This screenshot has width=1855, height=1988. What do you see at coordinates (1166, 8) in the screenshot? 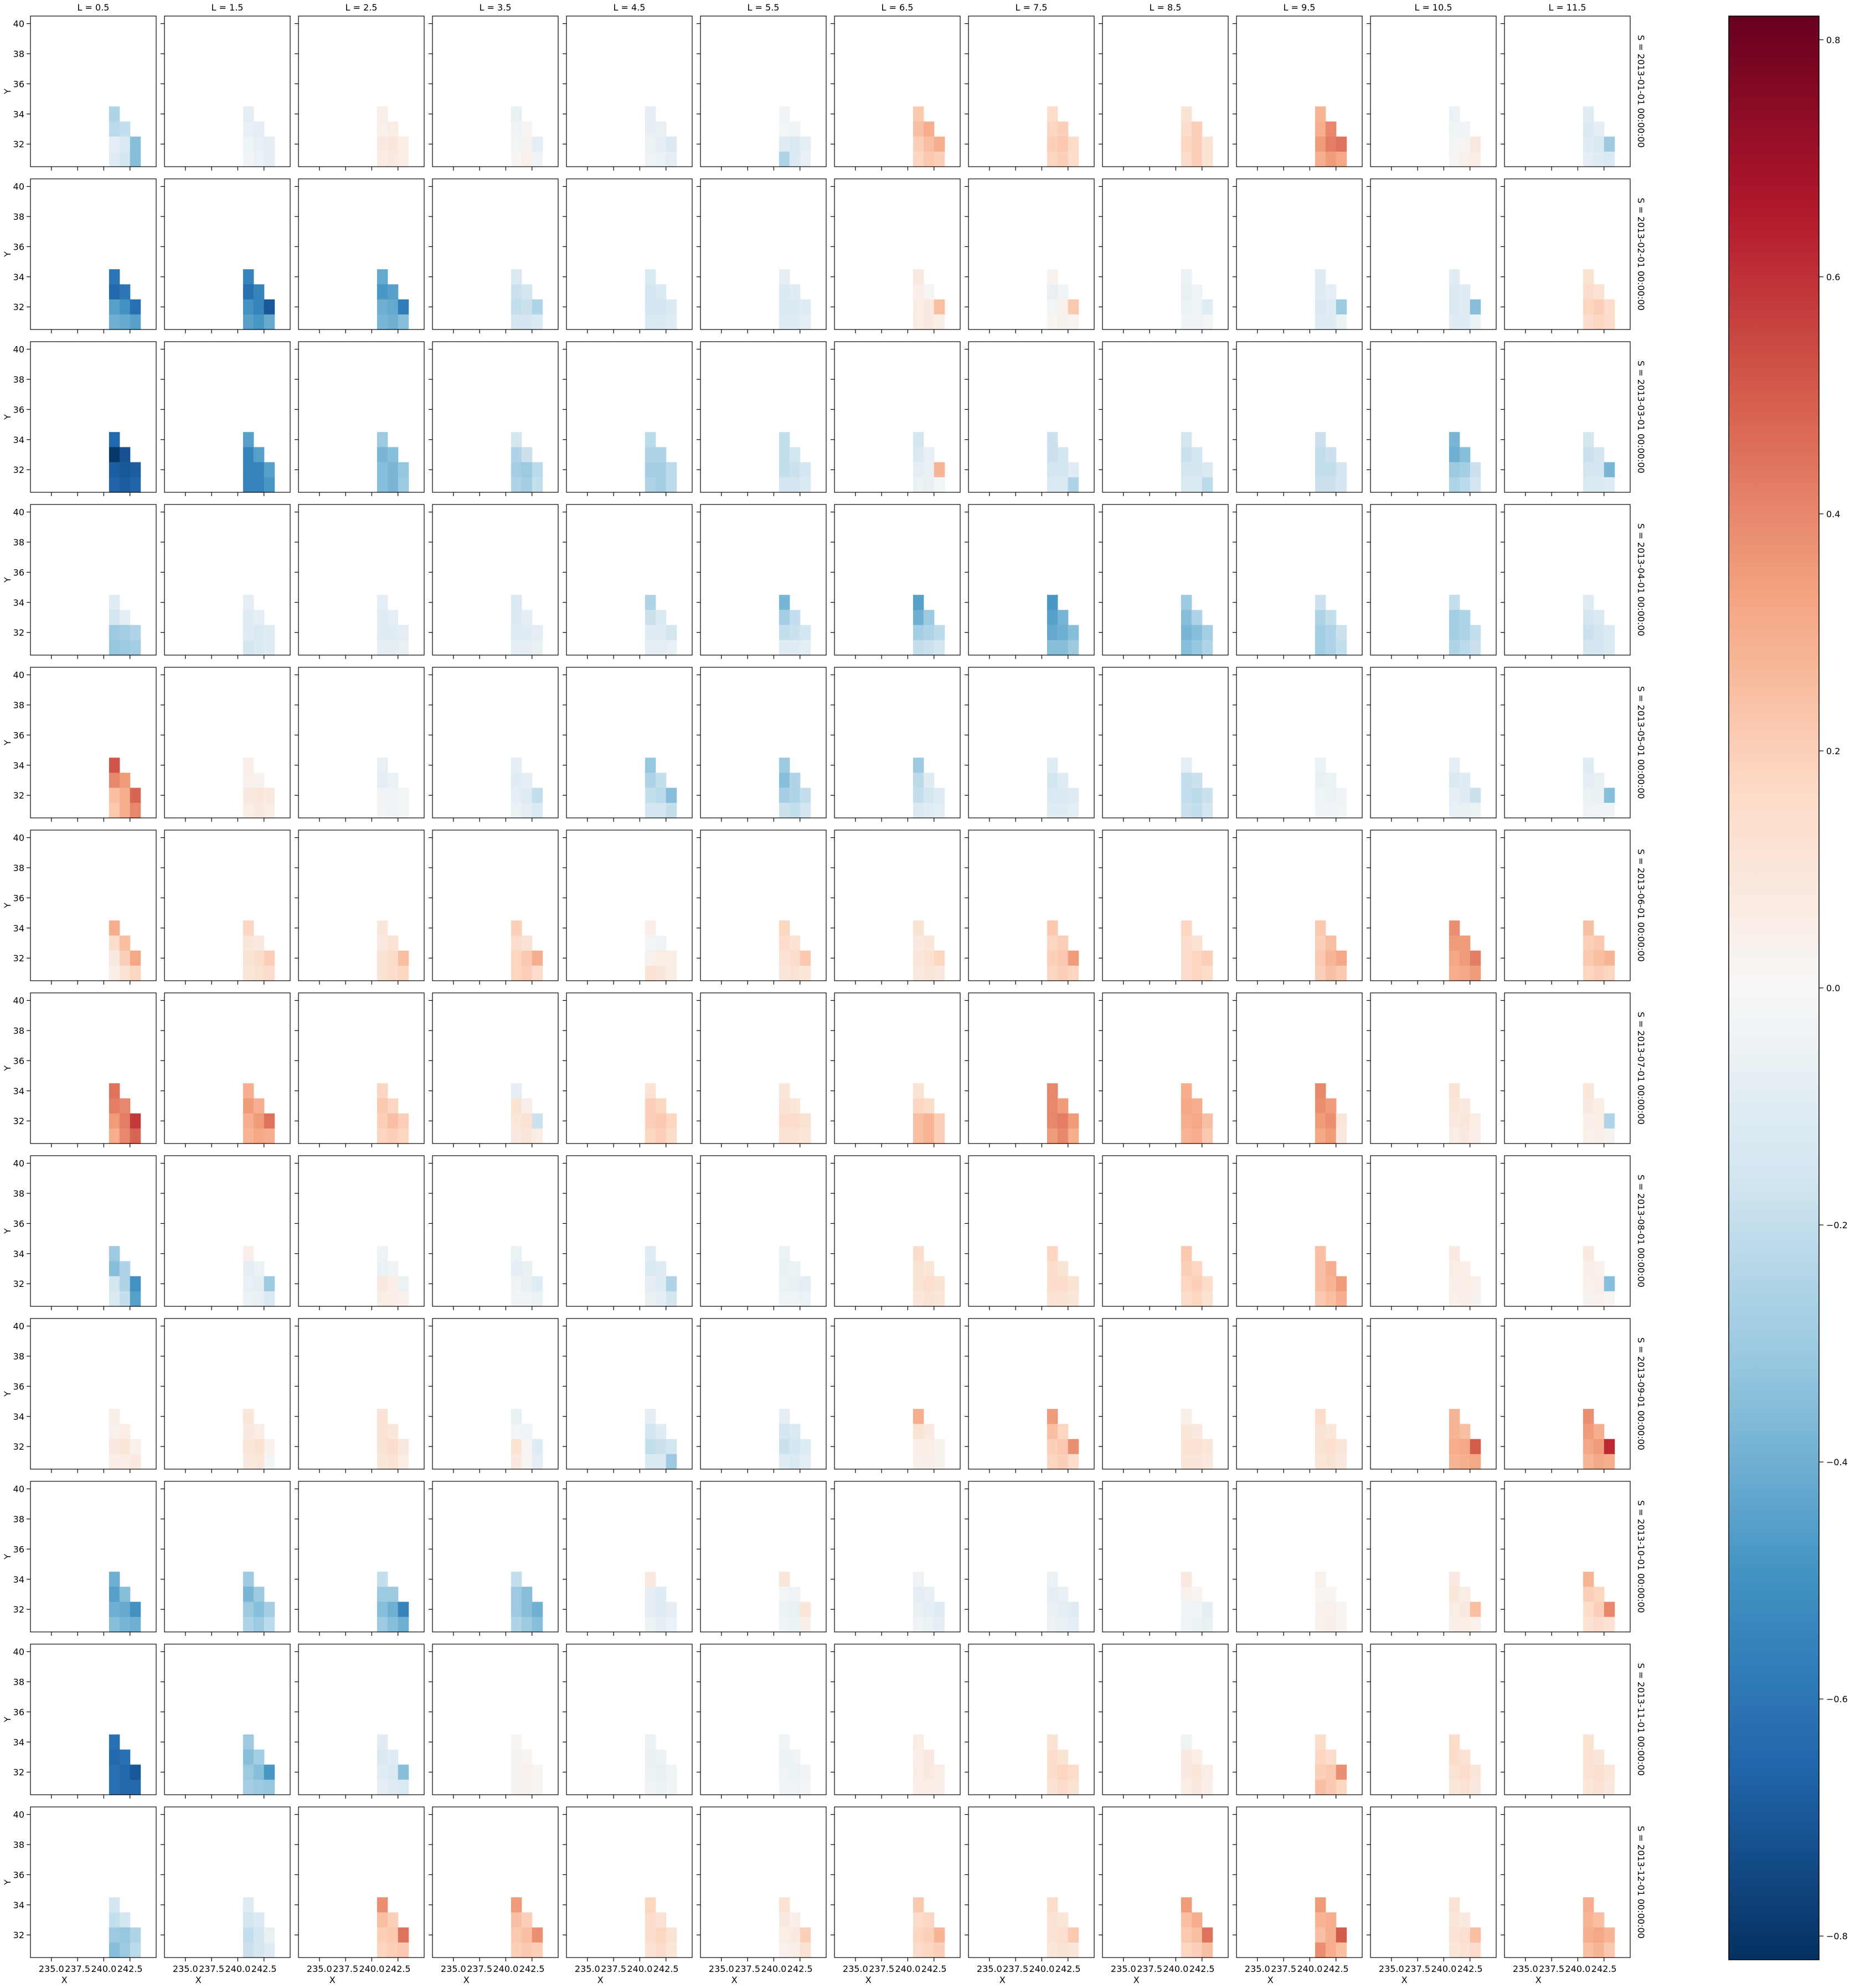
I see `column-facet-title: L = 8.5` at bounding box center [1166, 8].